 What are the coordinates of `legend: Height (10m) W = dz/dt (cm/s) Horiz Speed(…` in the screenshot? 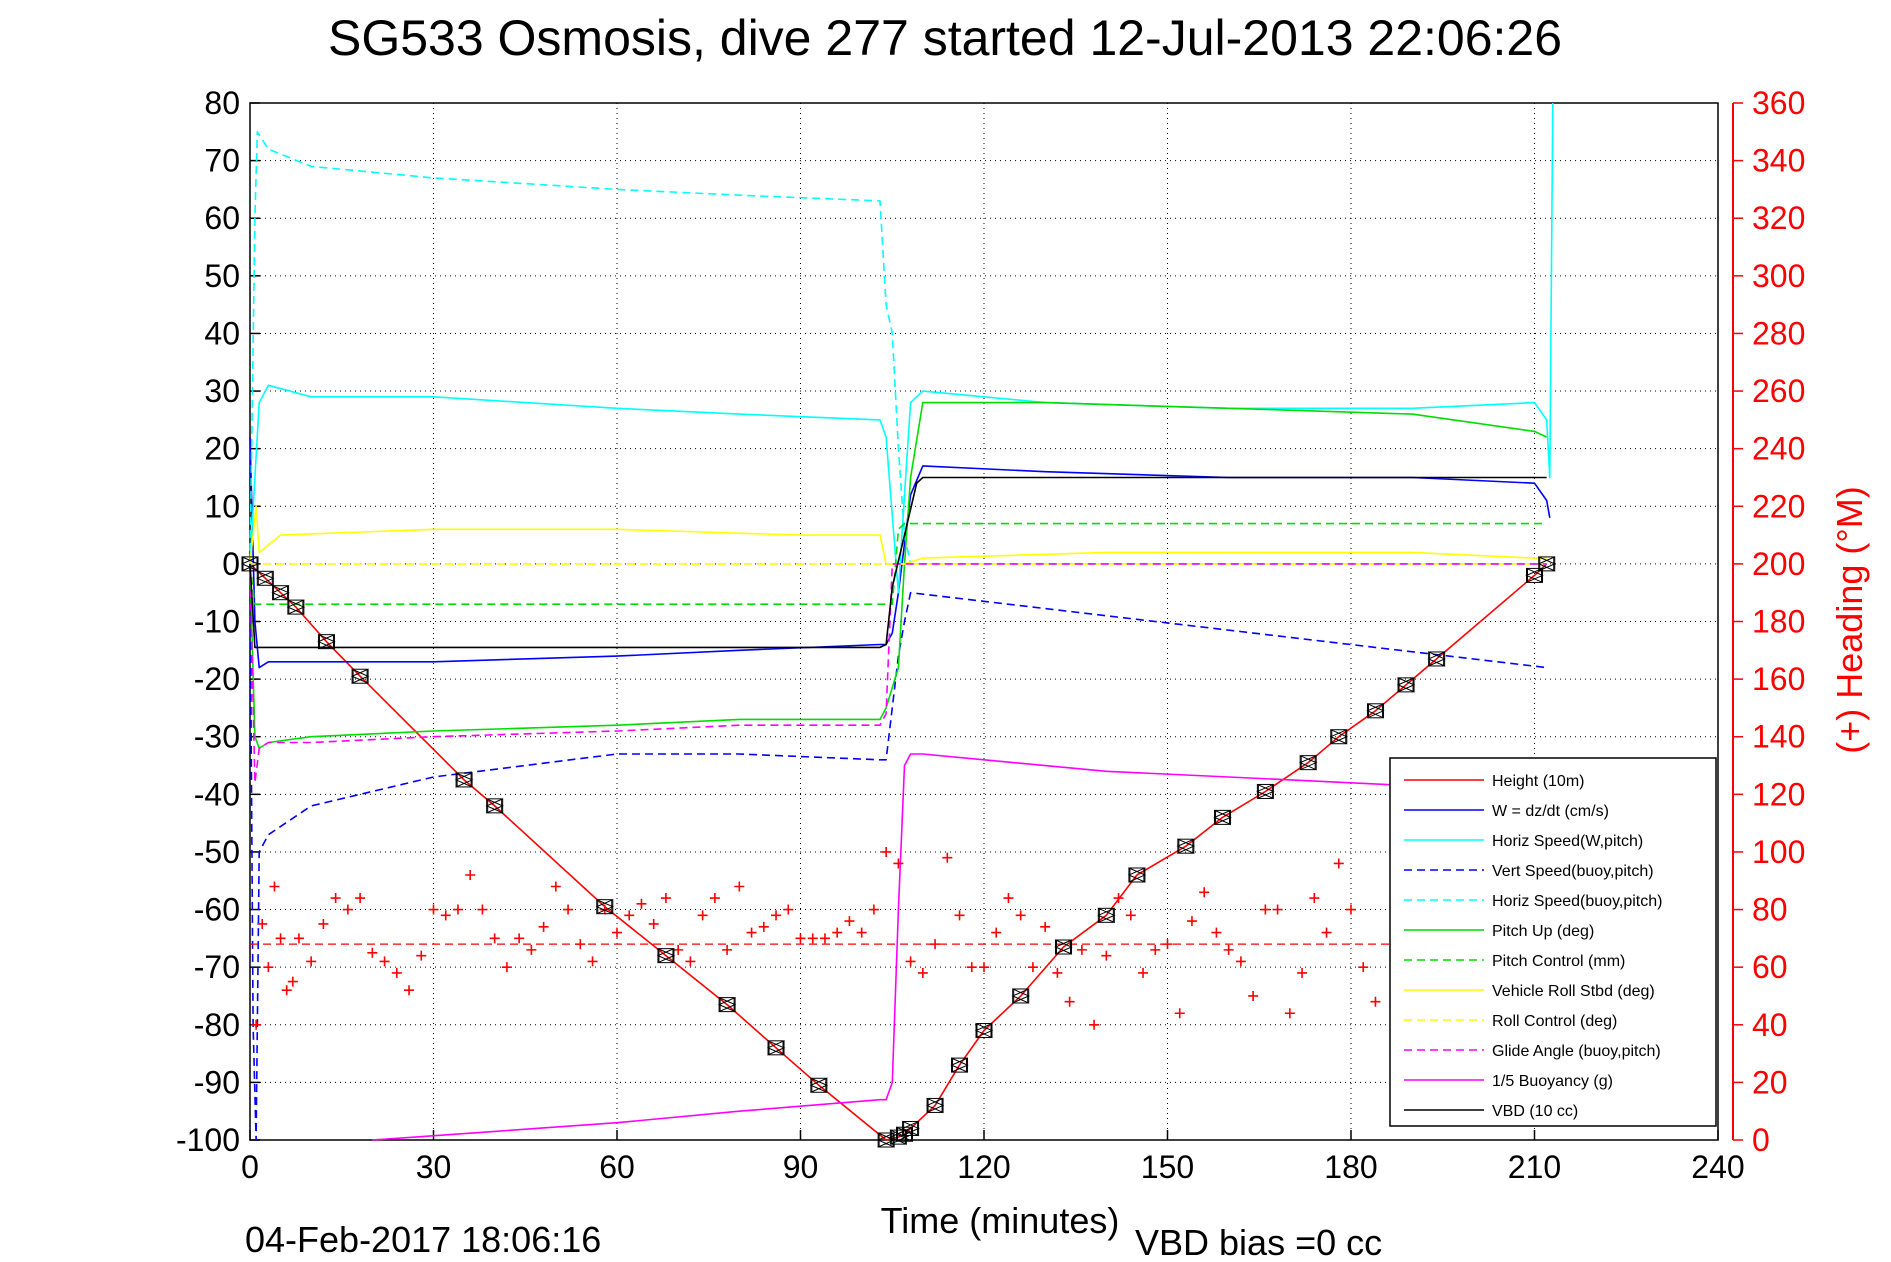 It's located at (1553, 942).